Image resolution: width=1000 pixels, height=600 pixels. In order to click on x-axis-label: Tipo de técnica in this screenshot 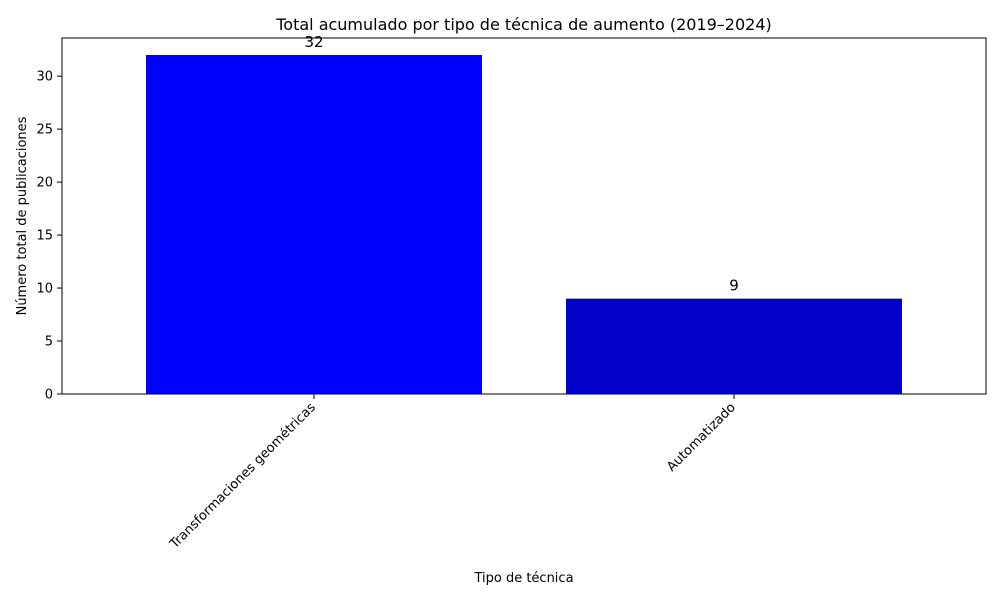, I will do `click(523, 578)`.